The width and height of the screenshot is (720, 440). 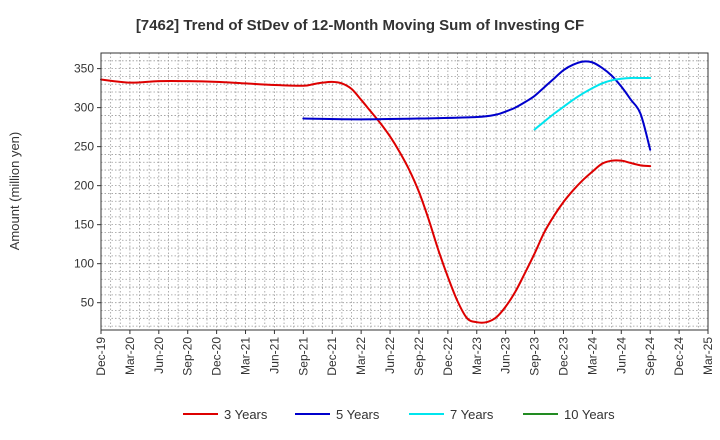 What do you see at coordinates (14, 191) in the screenshot?
I see `y-axis-label: Amount (million yen)` at bounding box center [14, 191].